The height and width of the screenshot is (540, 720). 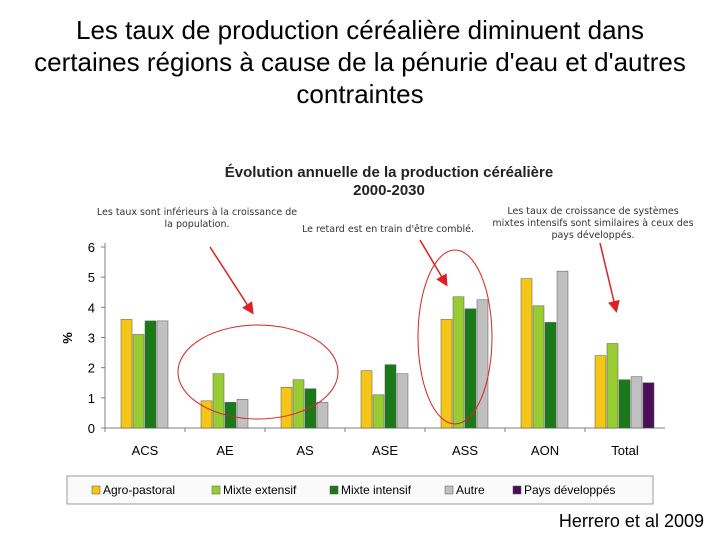 I want to click on x-tick-label: ASS, so click(x=465, y=450).